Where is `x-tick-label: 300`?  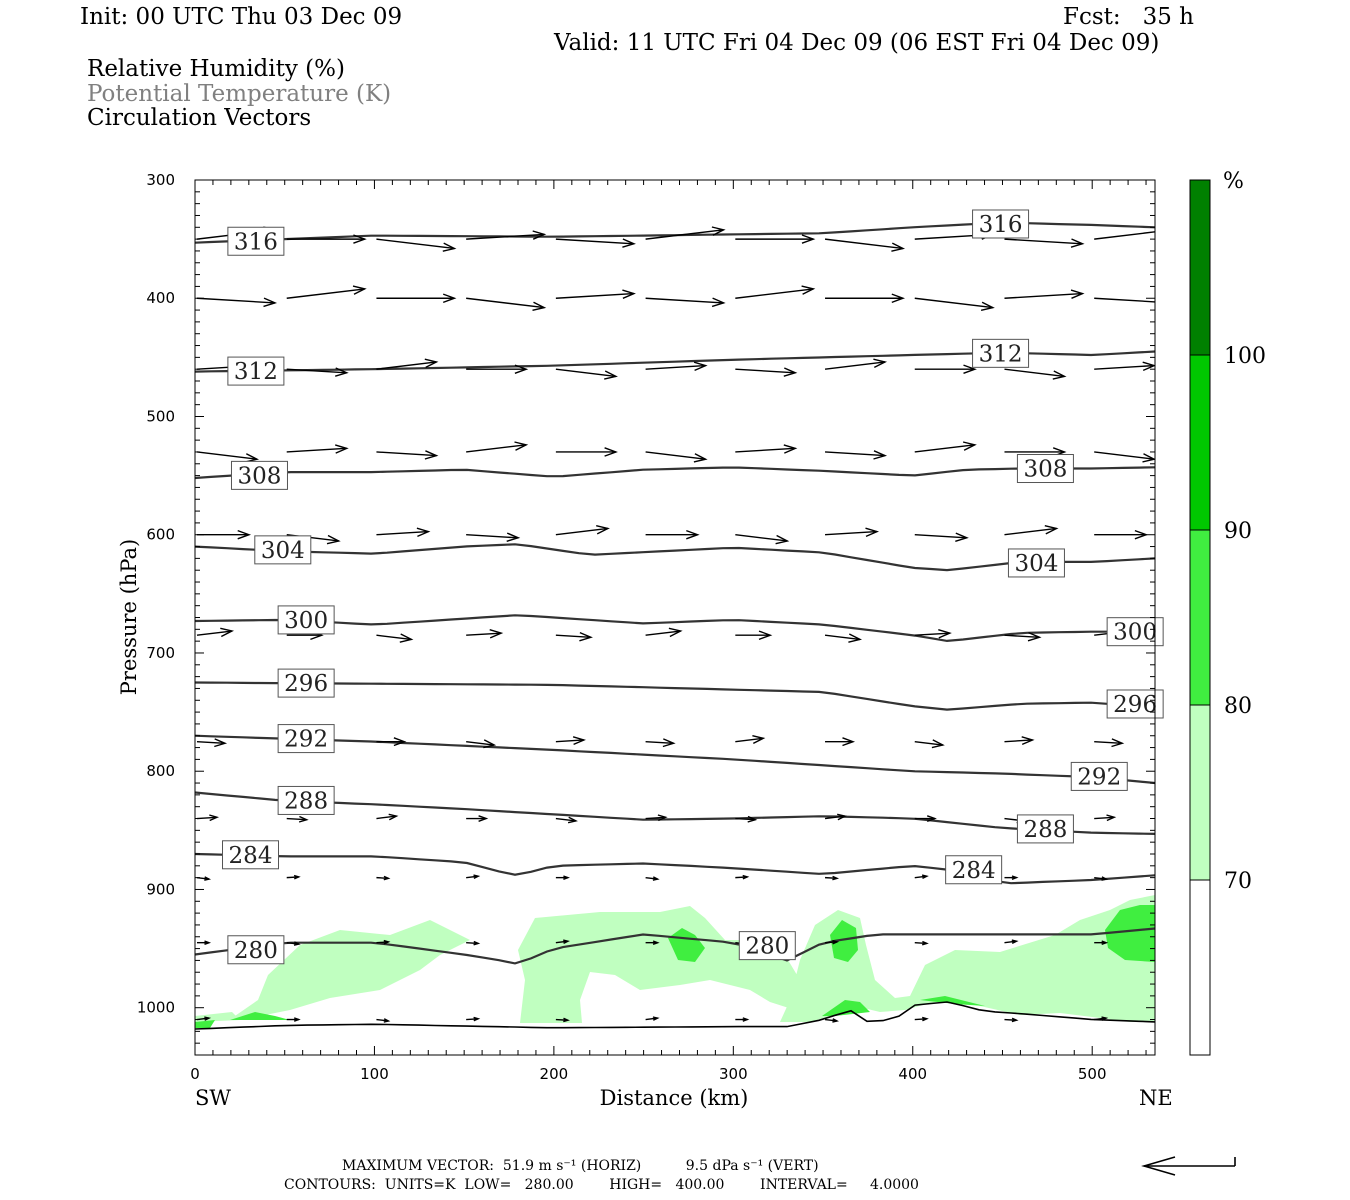
x-tick-label: 300 is located at coordinates (733, 1074).